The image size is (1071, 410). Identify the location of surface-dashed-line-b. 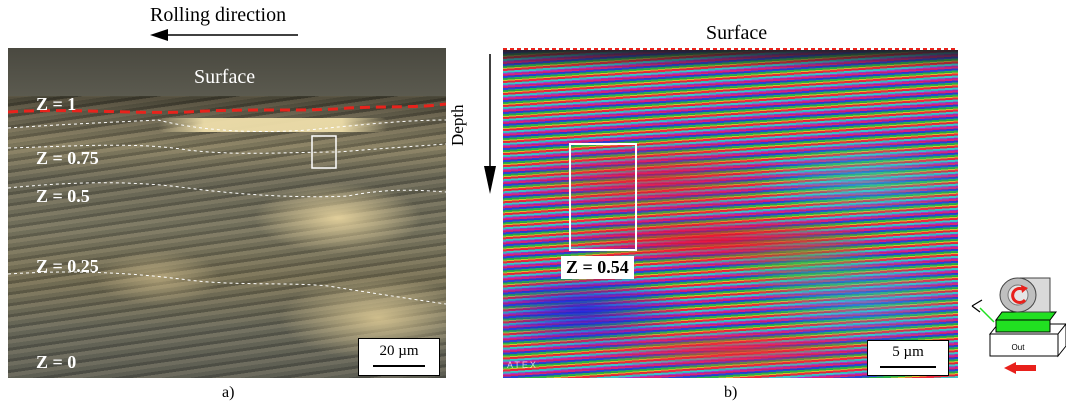
(730, 49).